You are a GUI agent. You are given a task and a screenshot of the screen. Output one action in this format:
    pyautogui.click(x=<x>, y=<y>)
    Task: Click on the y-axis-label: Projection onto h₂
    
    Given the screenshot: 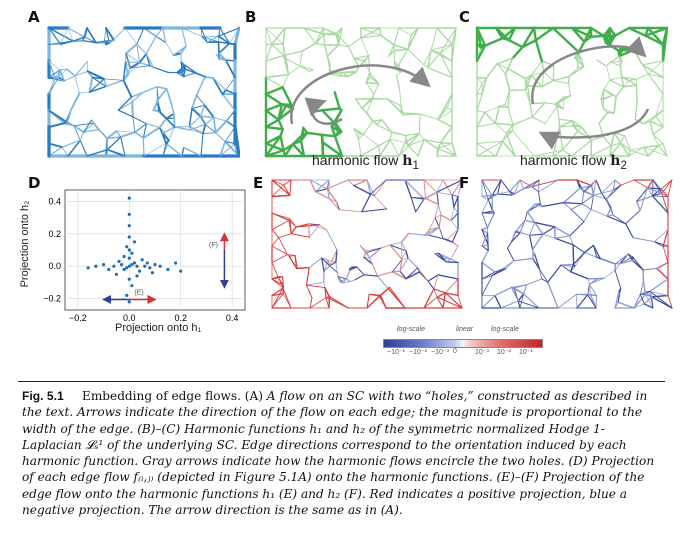 What is the action you would take?
    pyautogui.click(x=25, y=244)
    